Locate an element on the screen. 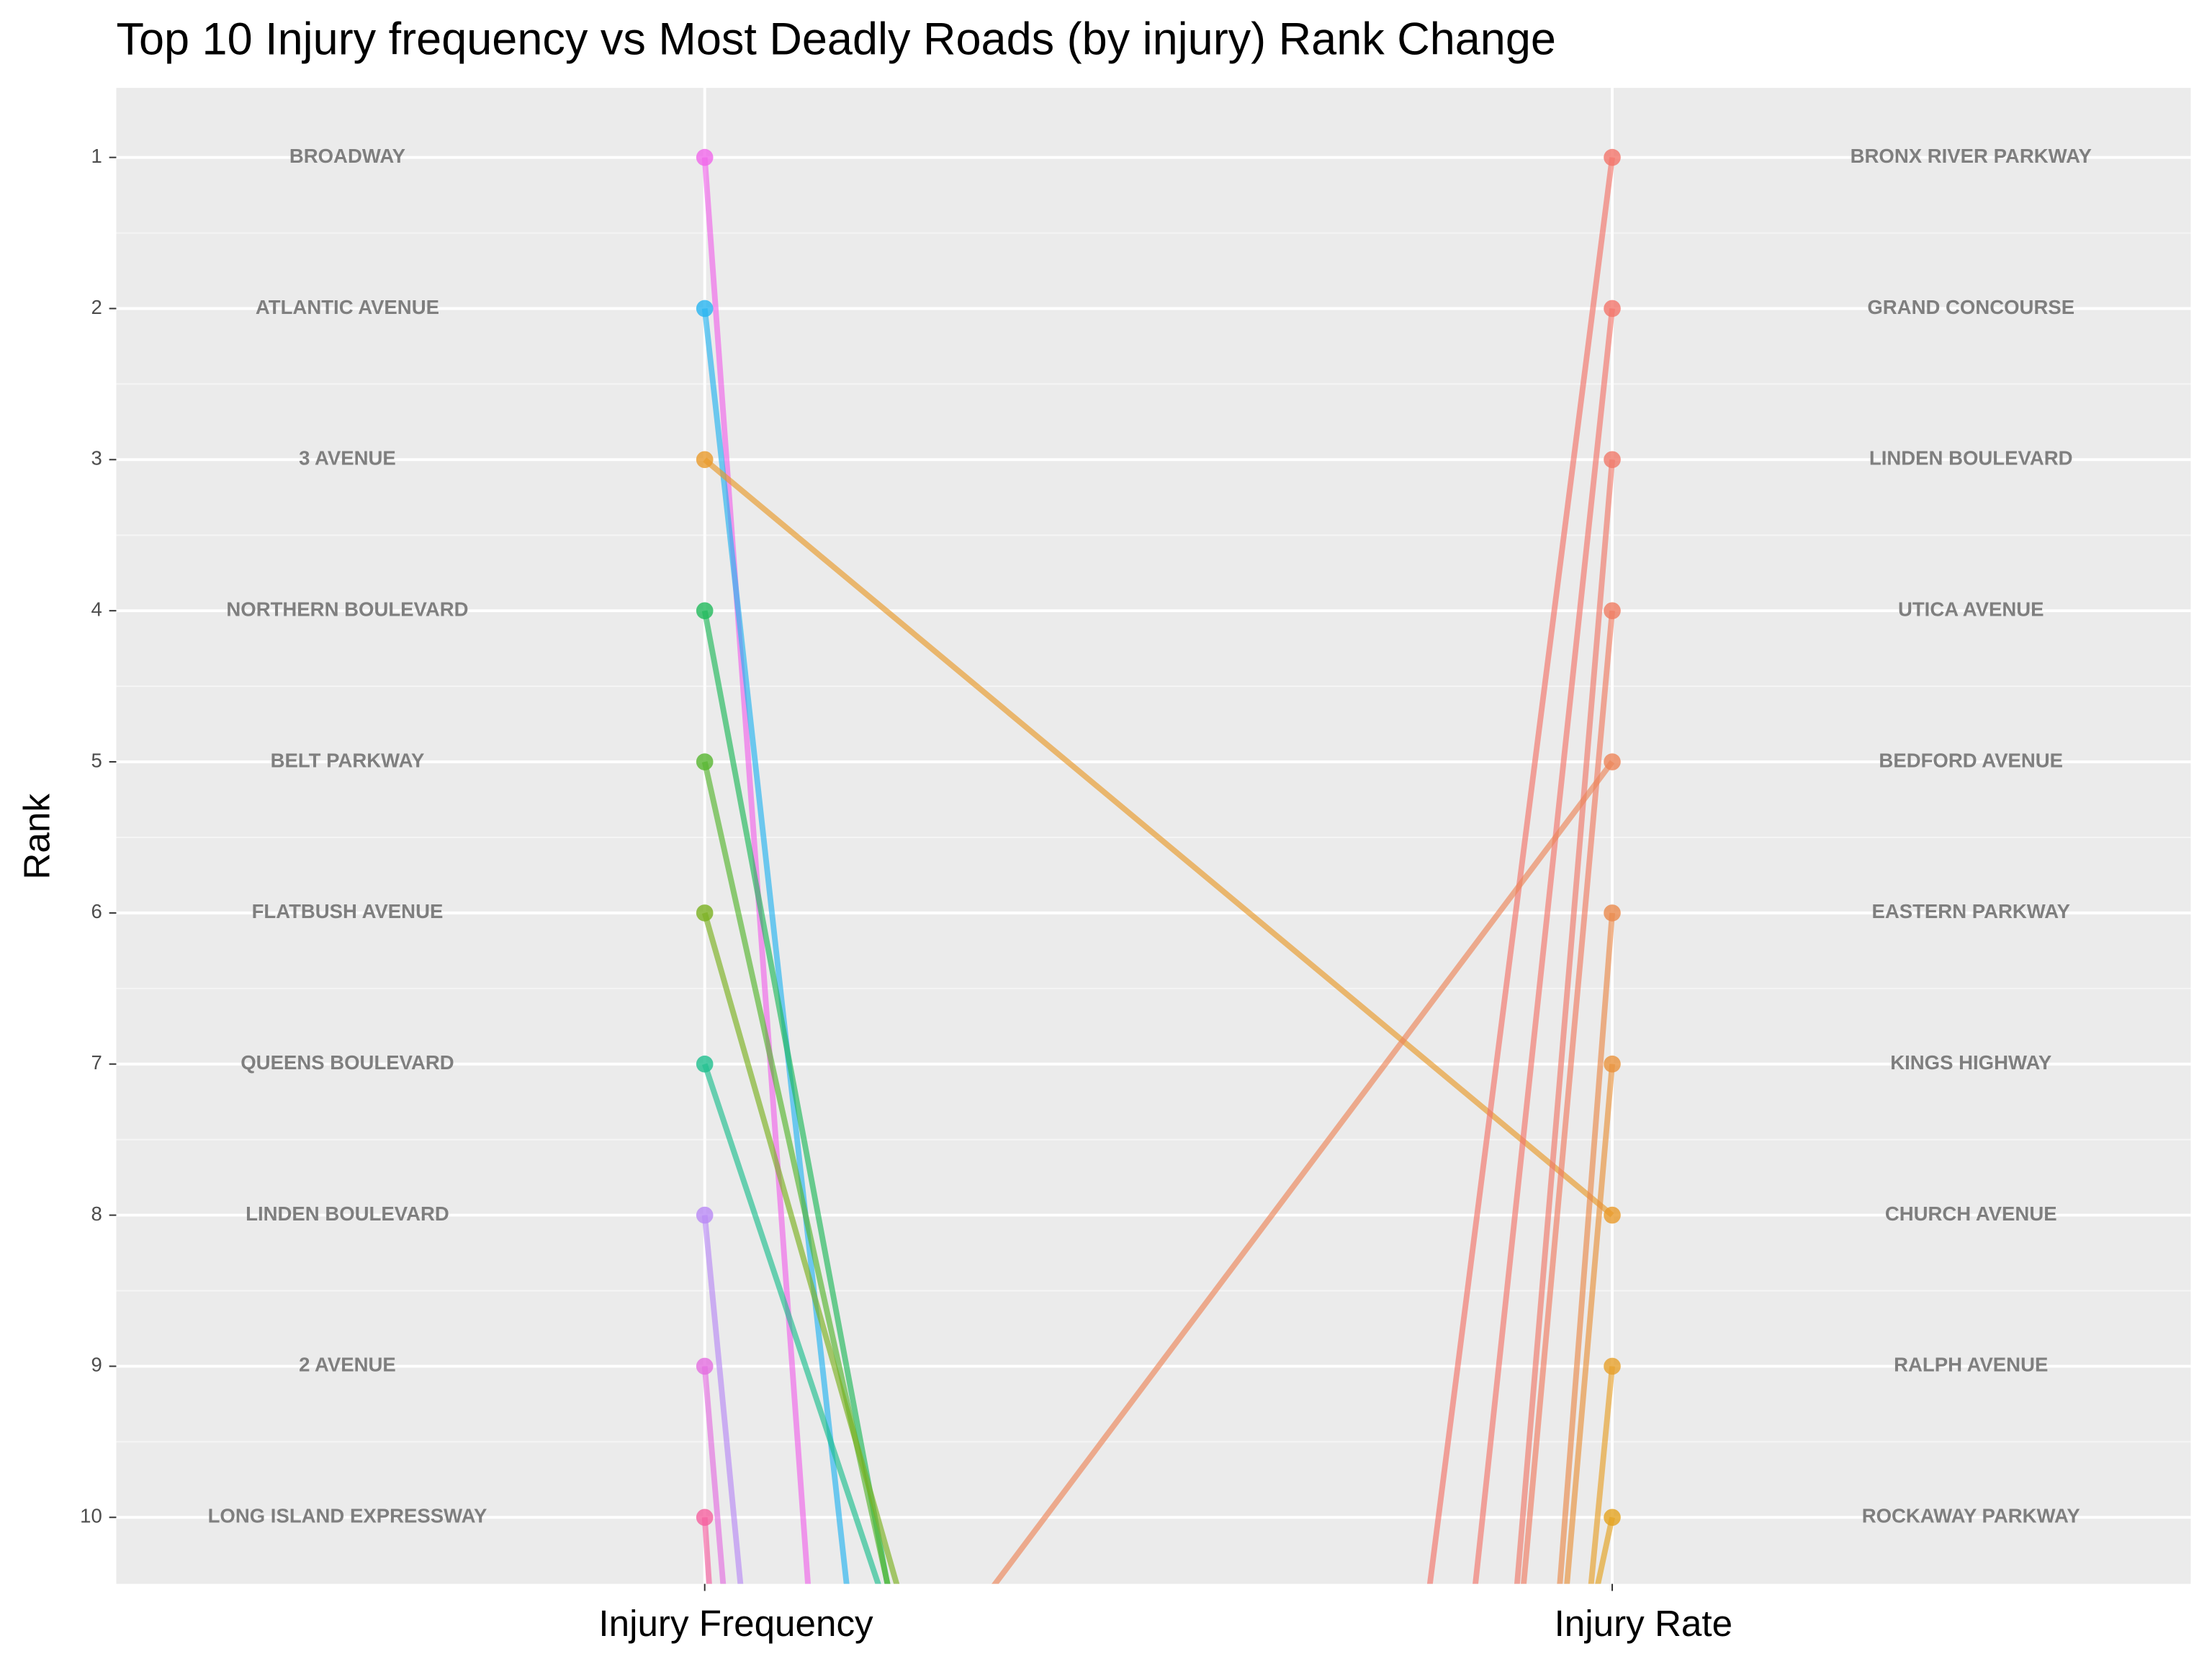  left-road-label: BELT PARKWAY is located at coordinates (348, 760).